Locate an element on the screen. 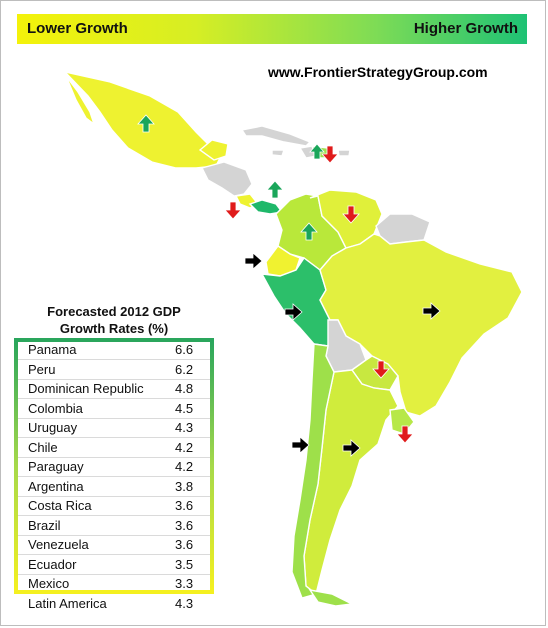  table-row-country: Paraguay is located at coordinates (56, 466).